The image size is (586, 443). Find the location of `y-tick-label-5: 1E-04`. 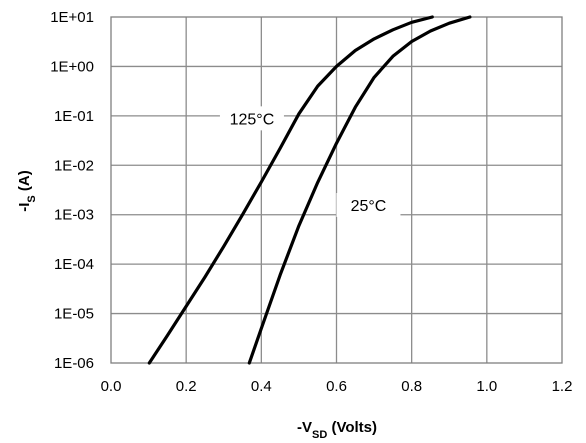

y-tick-label-5: 1E-04 is located at coordinates (74, 264).